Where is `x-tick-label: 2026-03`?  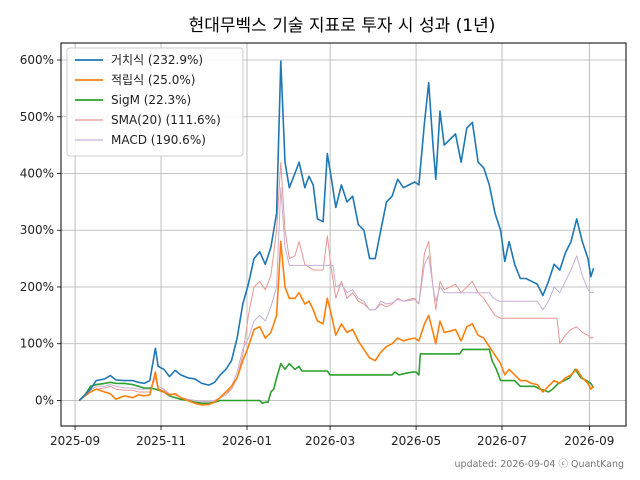 x-tick-label: 2026-03 is located at coordinates (330, 441).